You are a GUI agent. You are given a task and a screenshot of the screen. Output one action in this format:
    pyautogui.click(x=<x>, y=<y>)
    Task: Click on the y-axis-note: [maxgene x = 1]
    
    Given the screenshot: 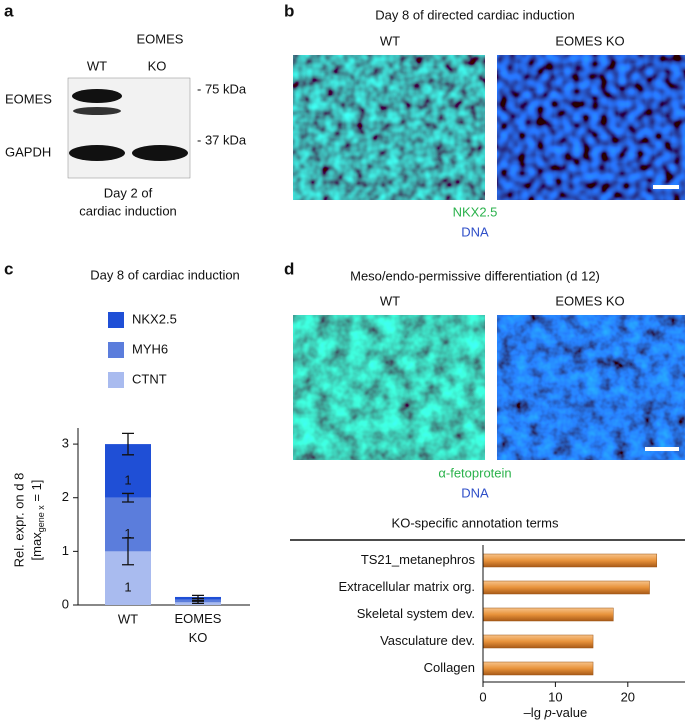 What is the action you would take?
    pyautogui.click(x=37, y=520)
    